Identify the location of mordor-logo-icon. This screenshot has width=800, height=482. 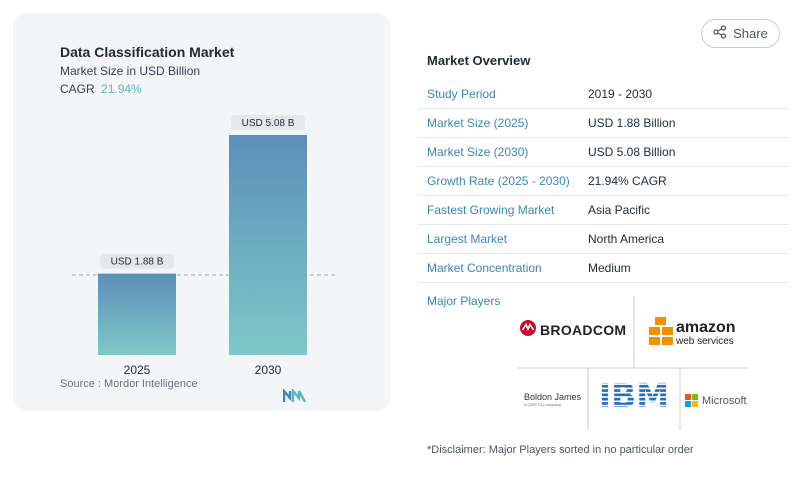
(294, 397).